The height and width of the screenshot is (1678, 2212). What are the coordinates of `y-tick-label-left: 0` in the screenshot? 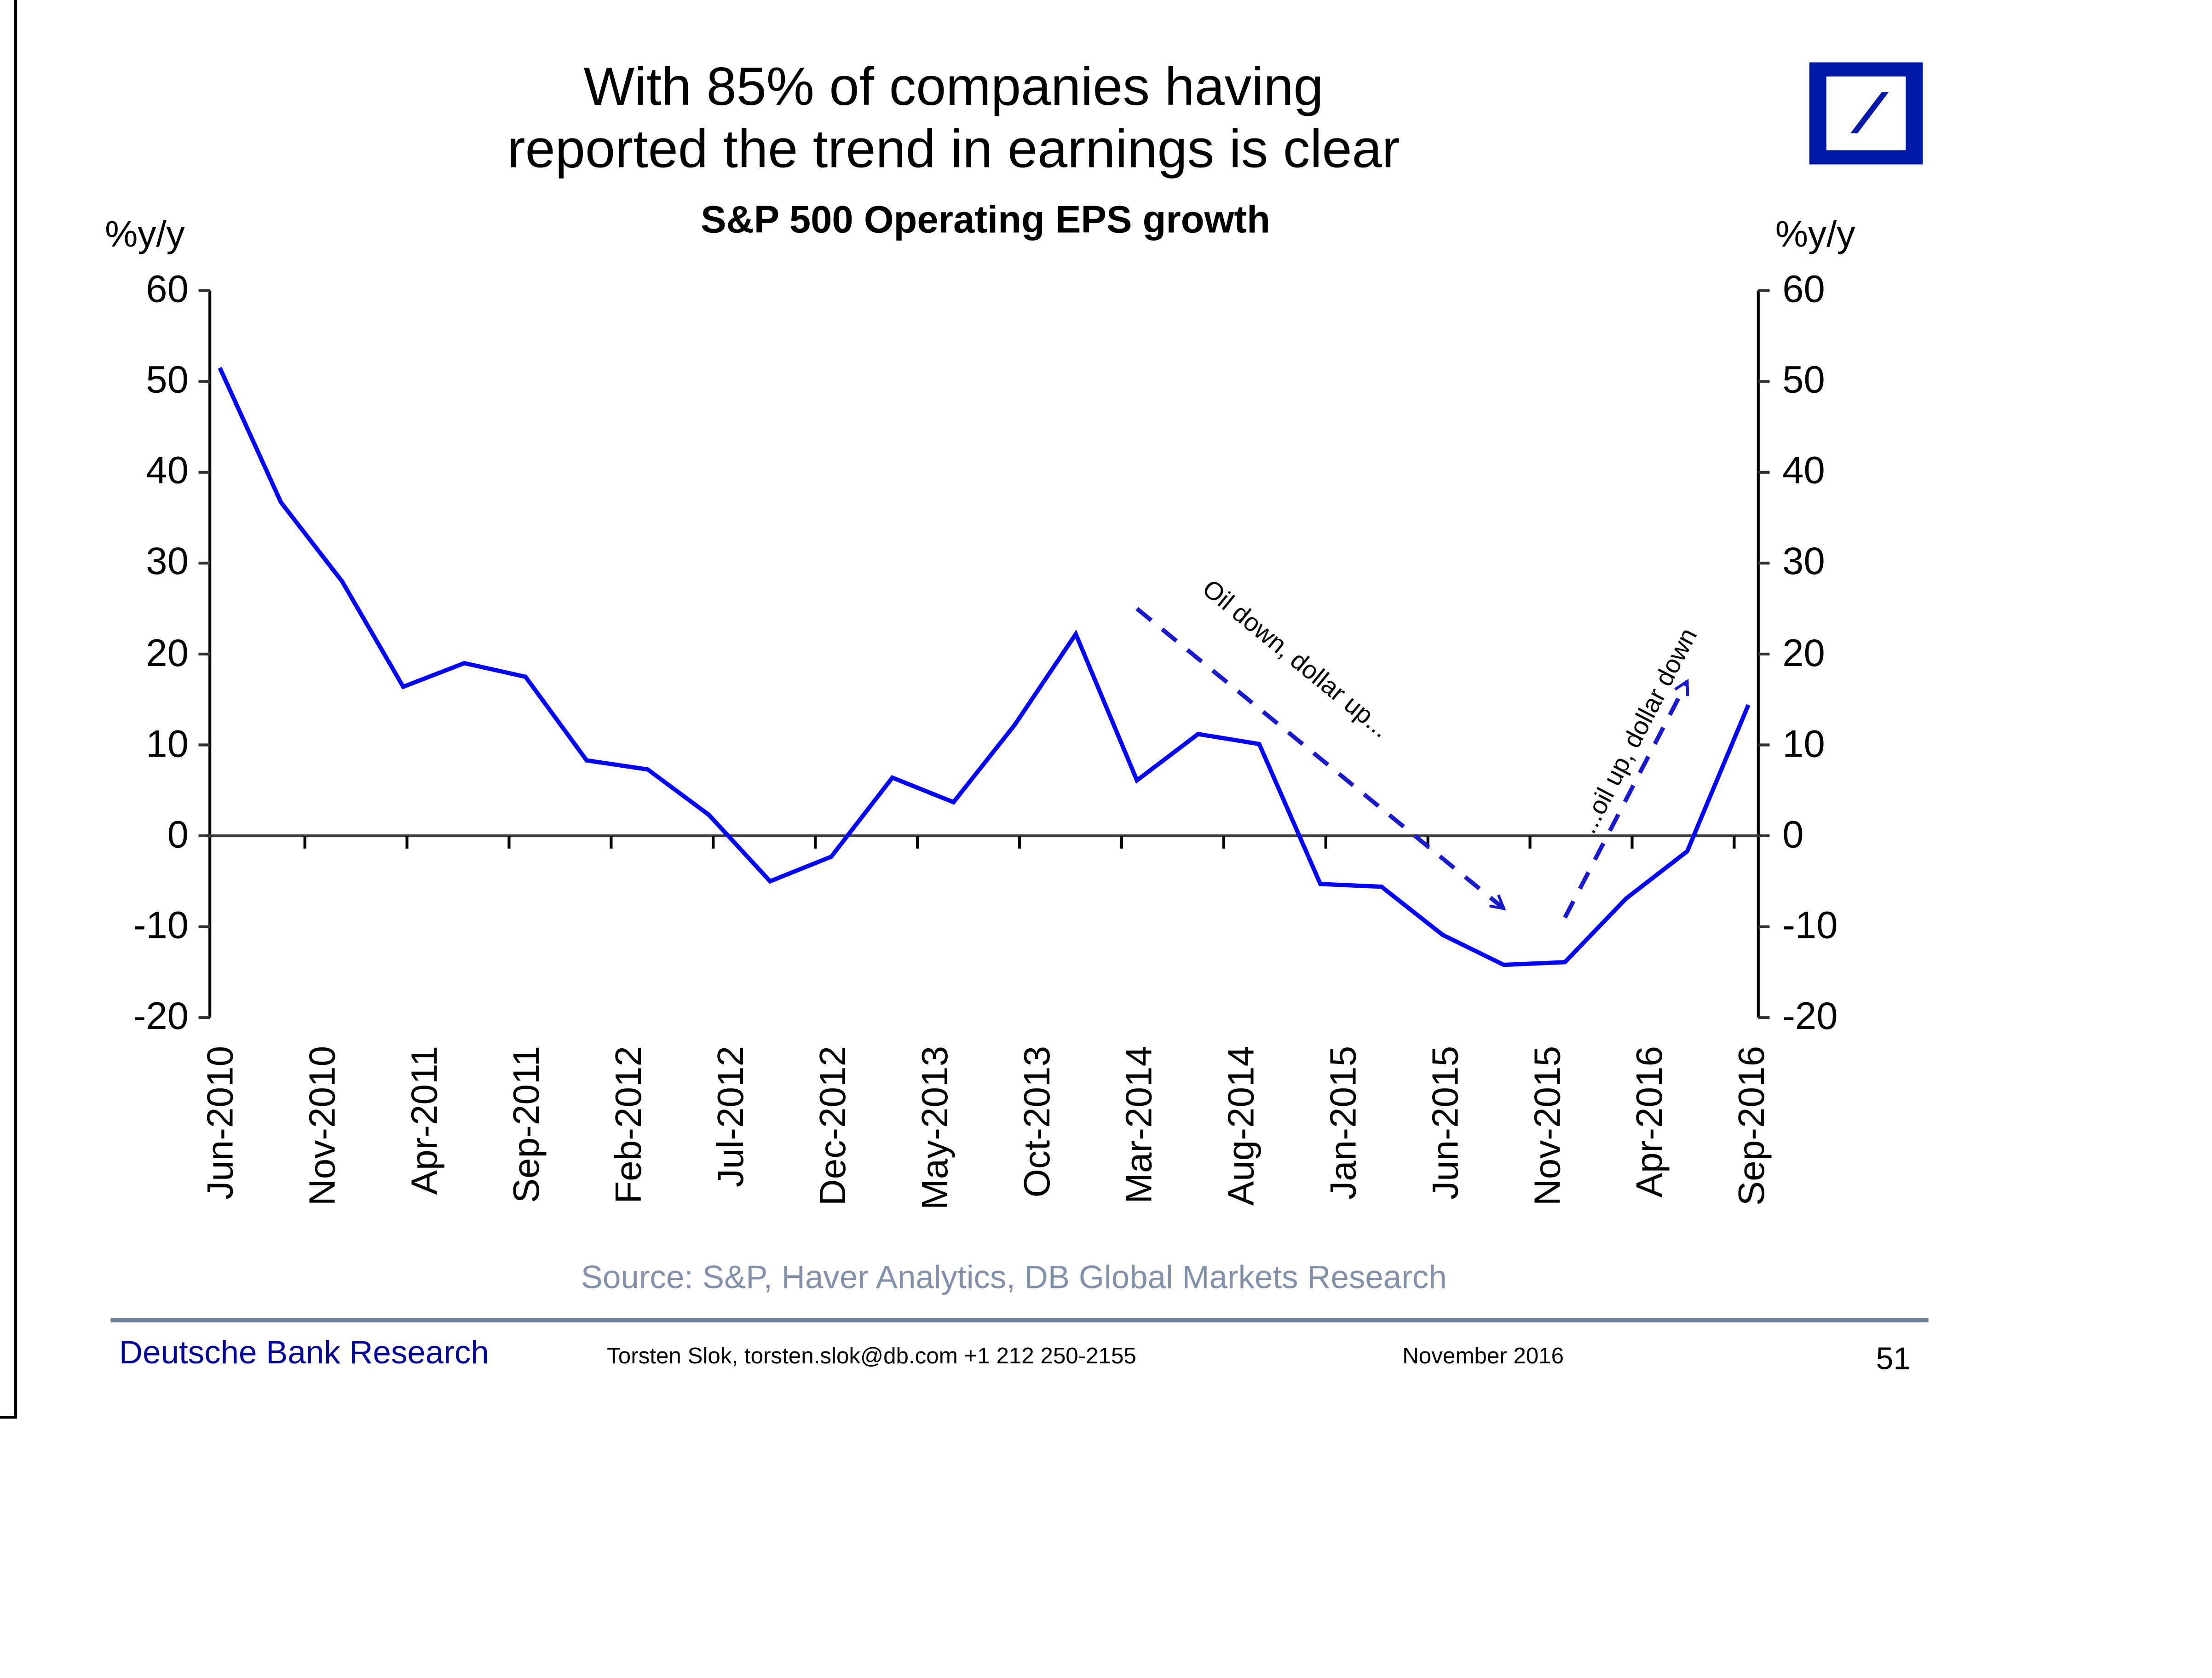 It's located at (178, 834).